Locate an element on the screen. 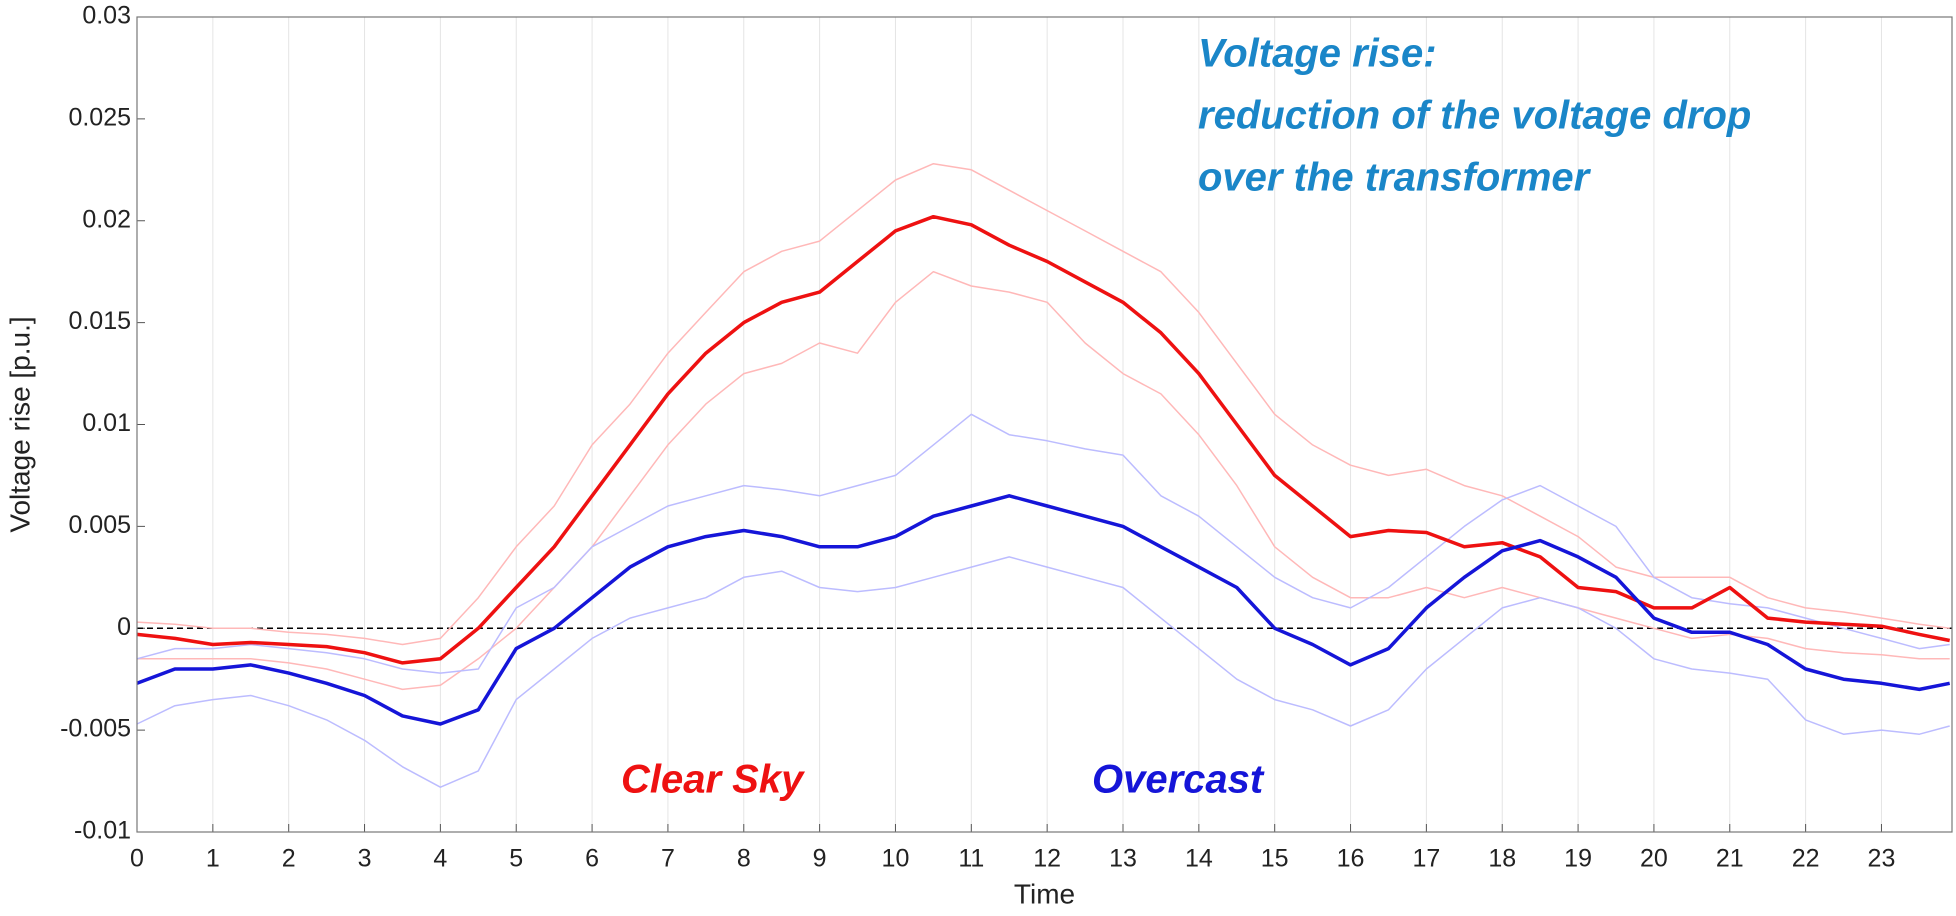  y-tick-label: -0.01 is located at coordinates (102, 831).